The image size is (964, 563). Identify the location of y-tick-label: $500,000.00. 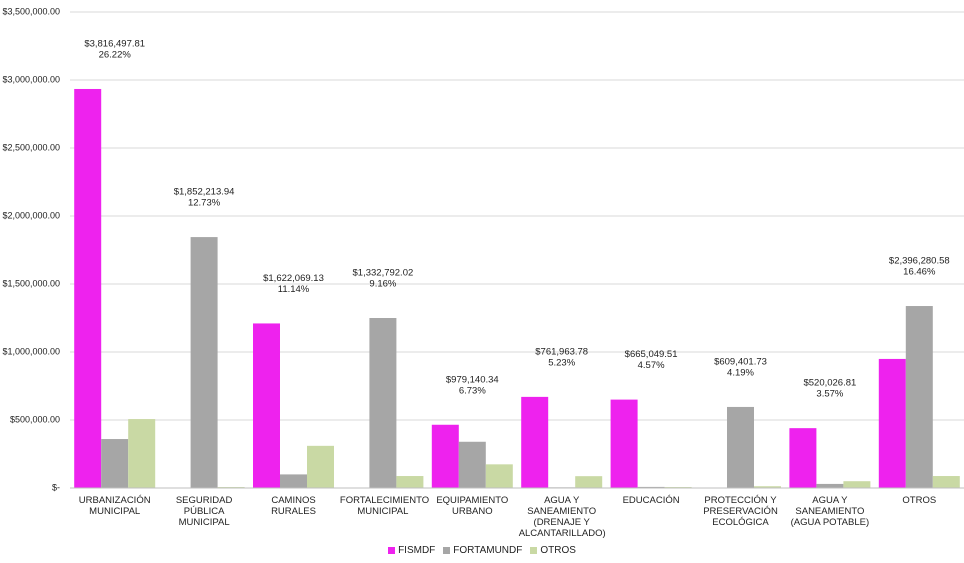
(35, 419).